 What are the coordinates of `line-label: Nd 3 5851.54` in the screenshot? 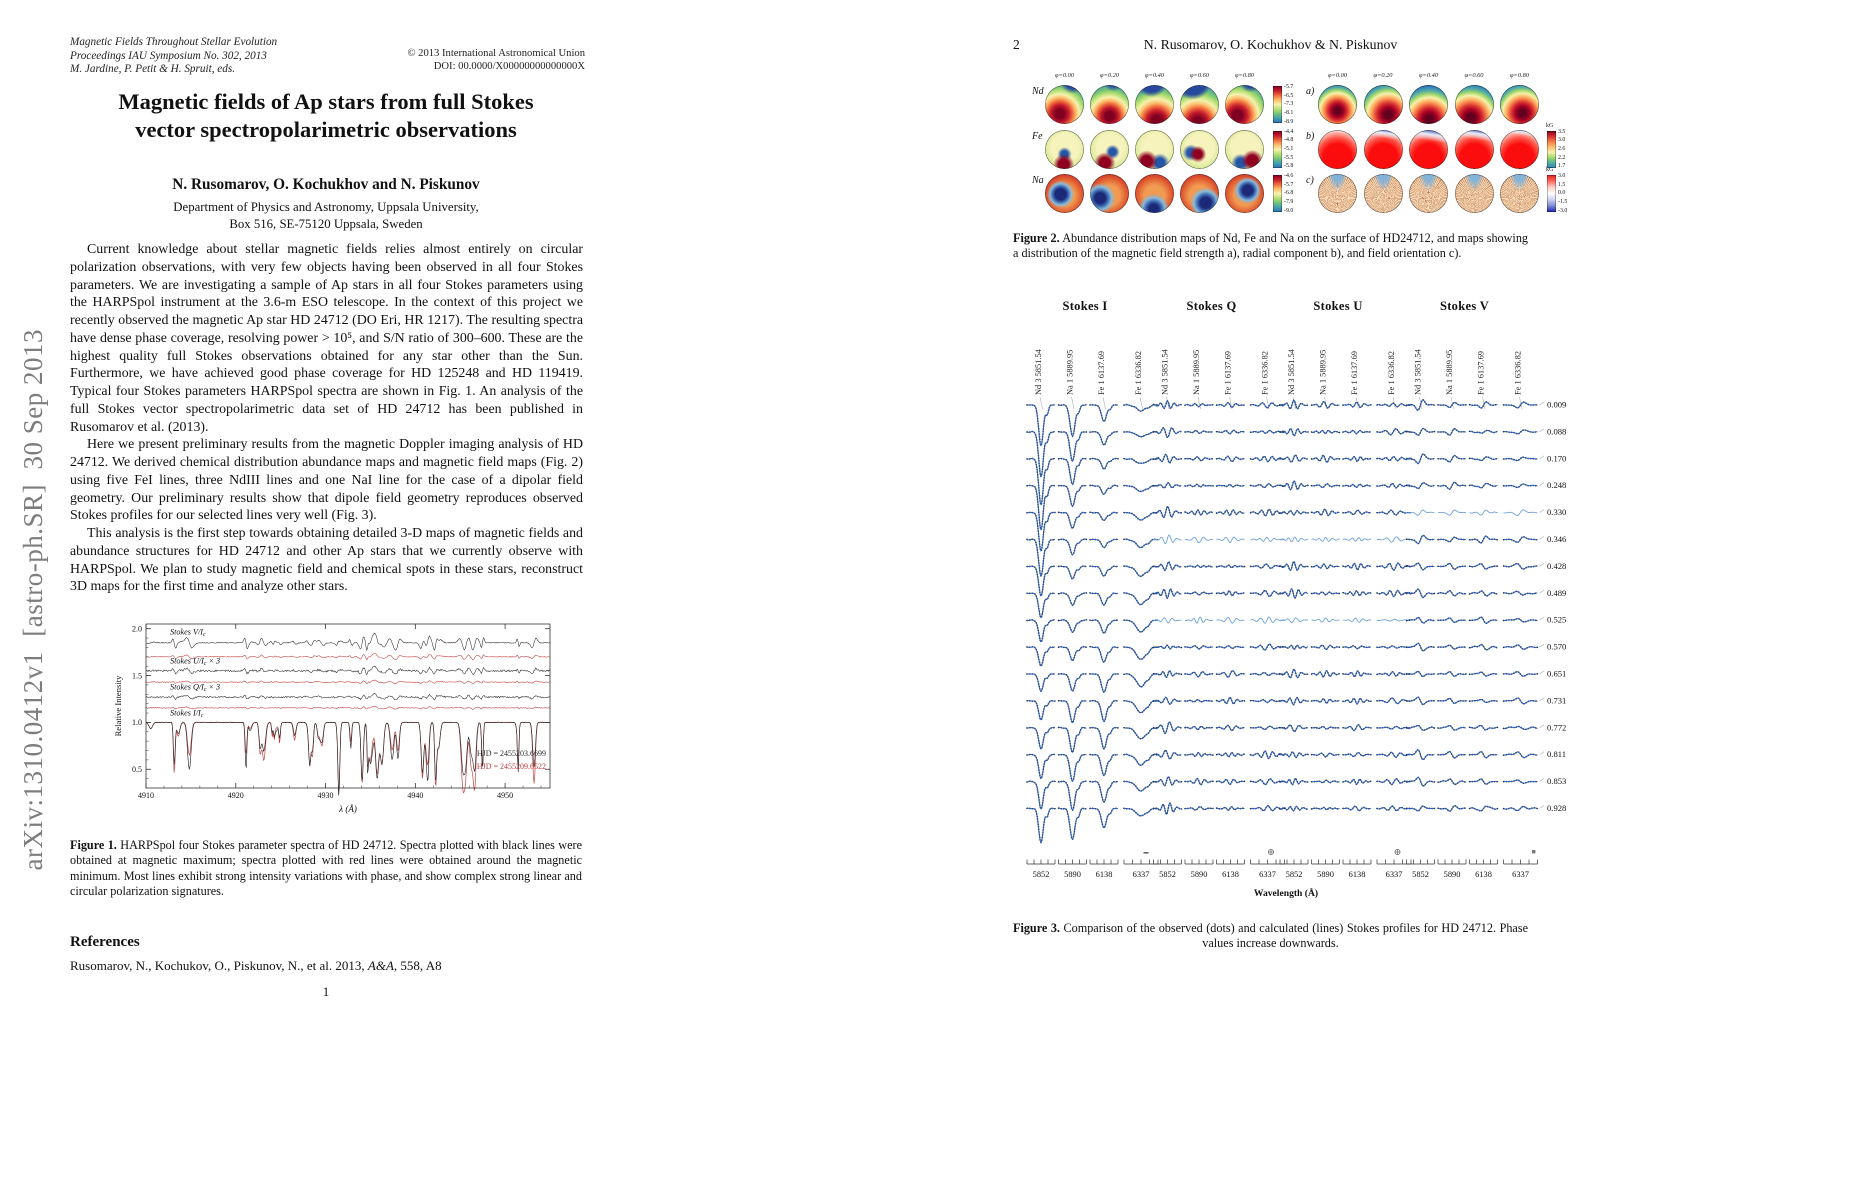 It's located at (1418, 371).